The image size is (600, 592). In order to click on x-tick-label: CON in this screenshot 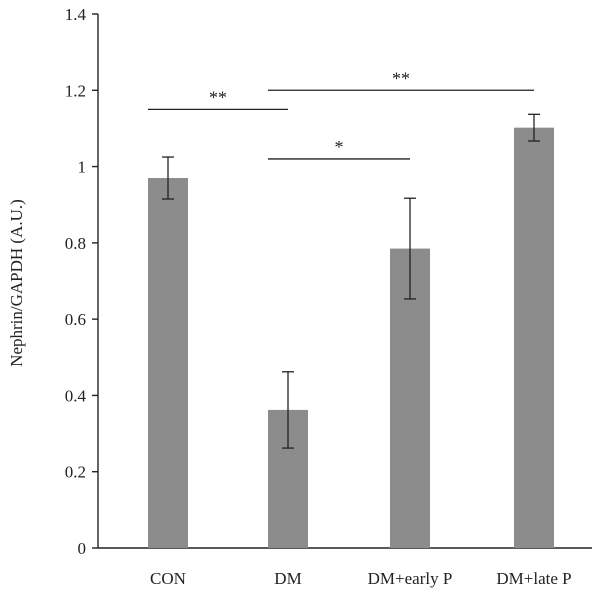, I will do `click(168, 578)`.